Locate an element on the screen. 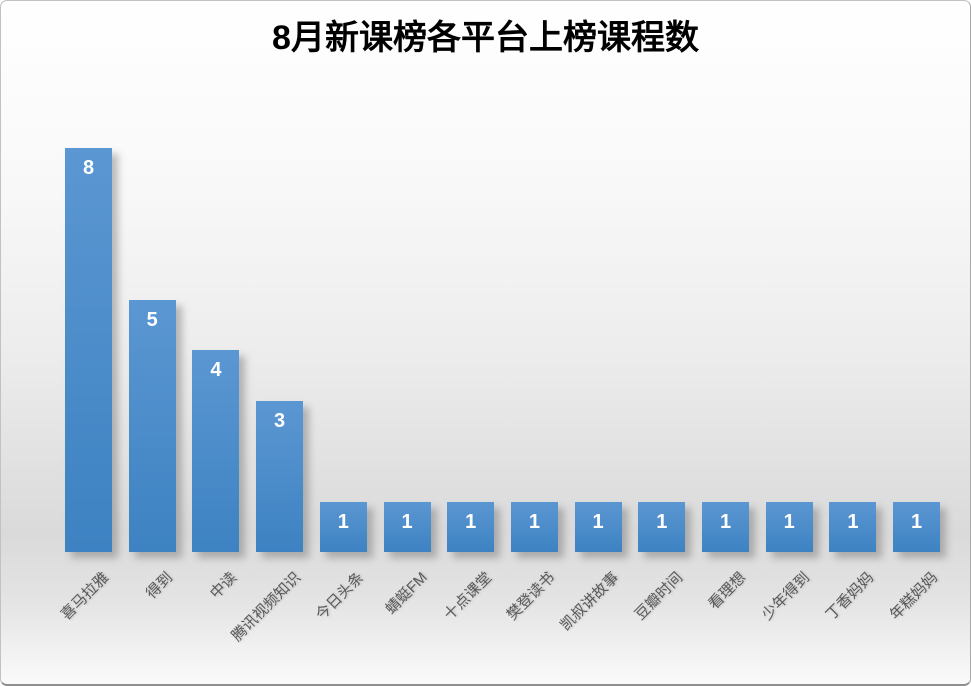 Image resolution: width=971 pixels, height=686 pixels. bar-value-label: 5 is located at coordinates (152, 319).